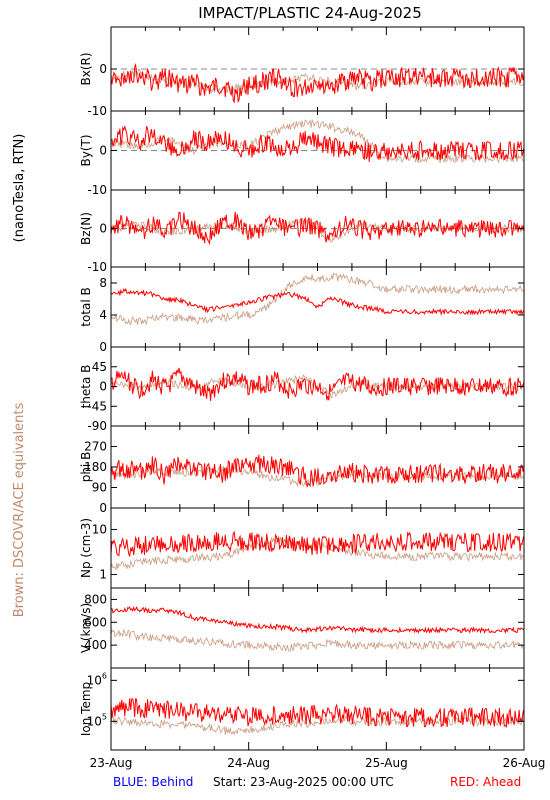 The image size is (550, 800). I want to click on y-tick-label: 45, so click(99, 367).